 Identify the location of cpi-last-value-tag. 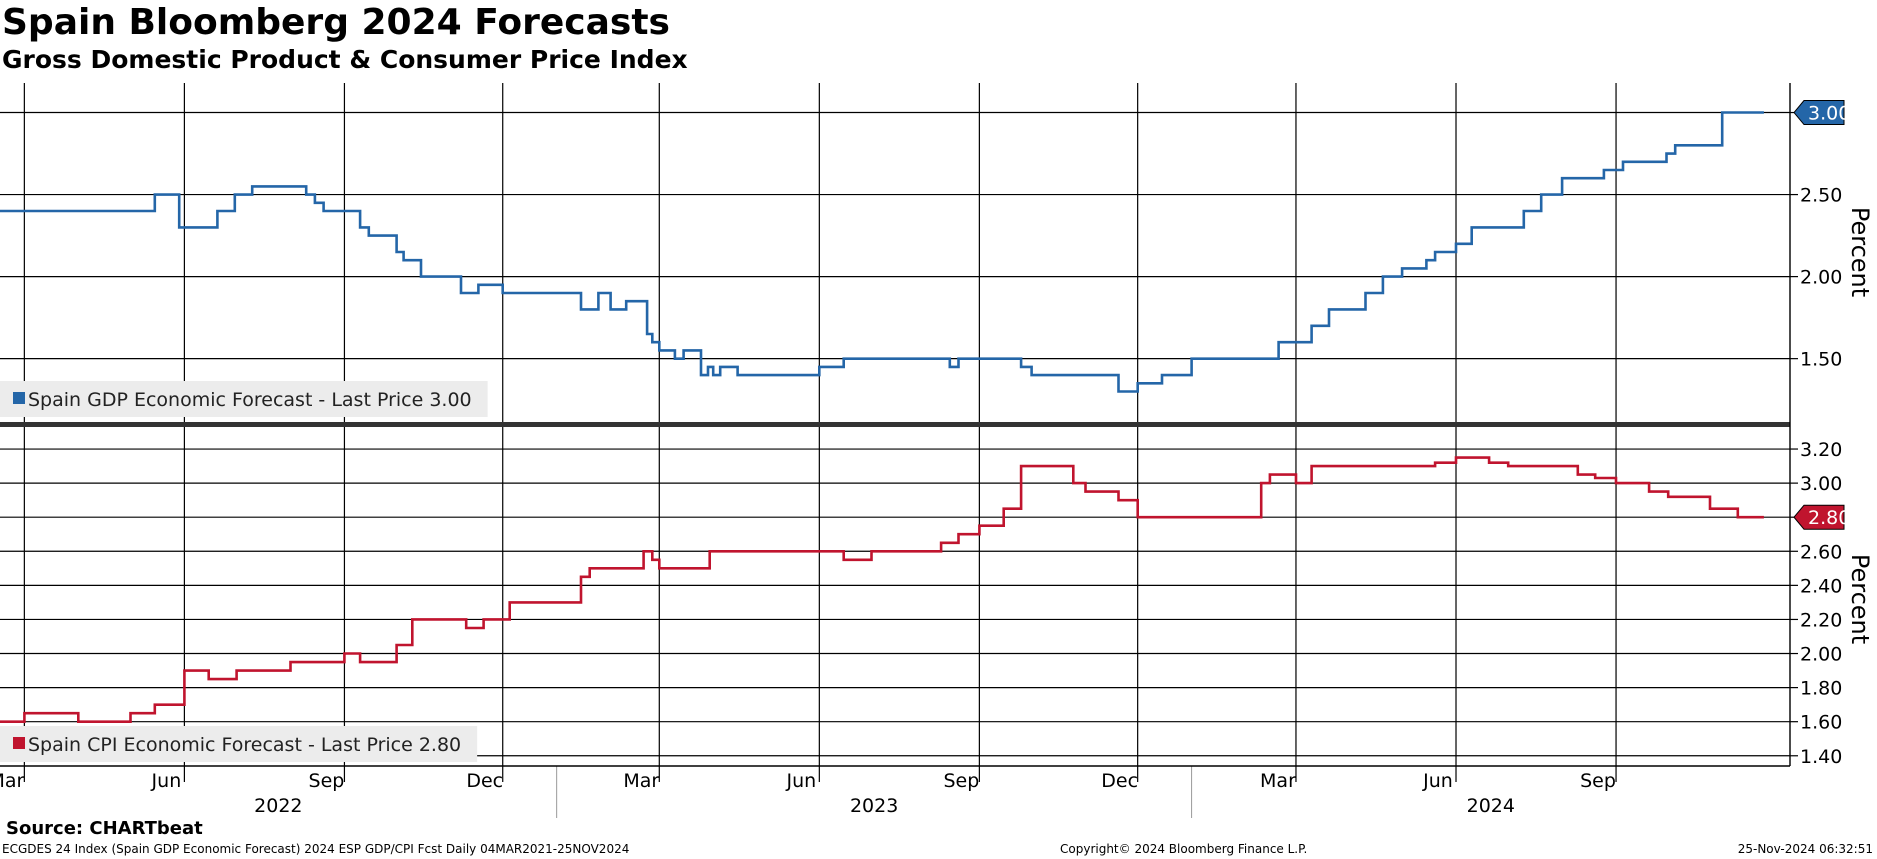
(1819, 517).